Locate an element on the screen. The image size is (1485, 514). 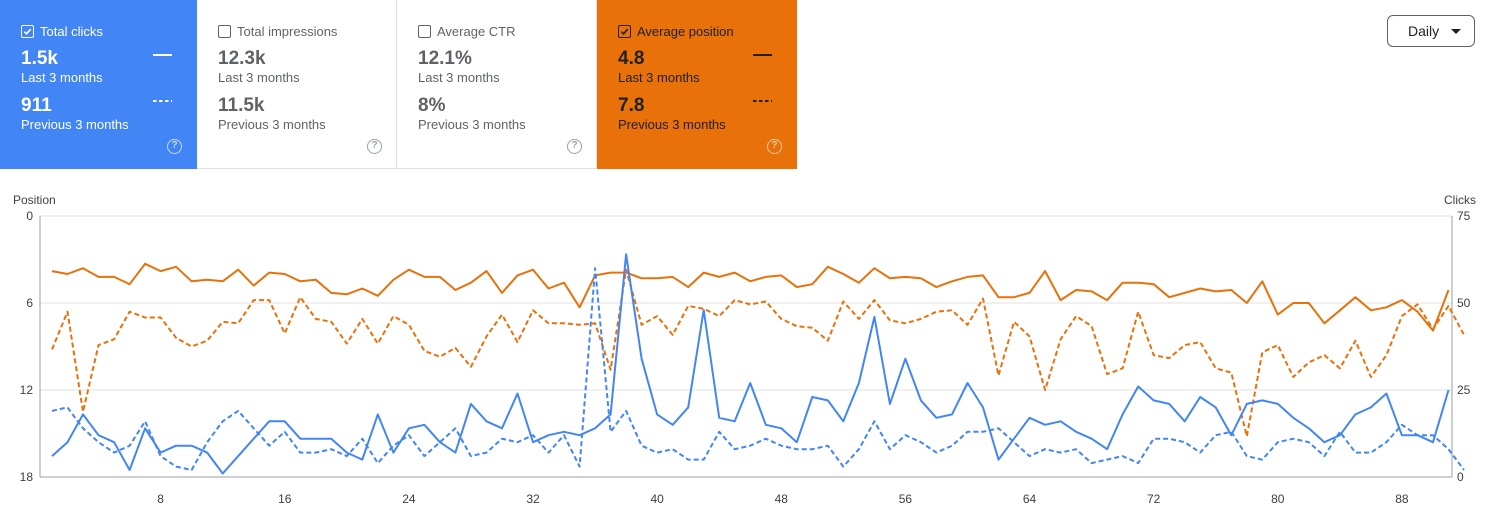
card-prev-value: 911 is located at coordinates (36, 105).